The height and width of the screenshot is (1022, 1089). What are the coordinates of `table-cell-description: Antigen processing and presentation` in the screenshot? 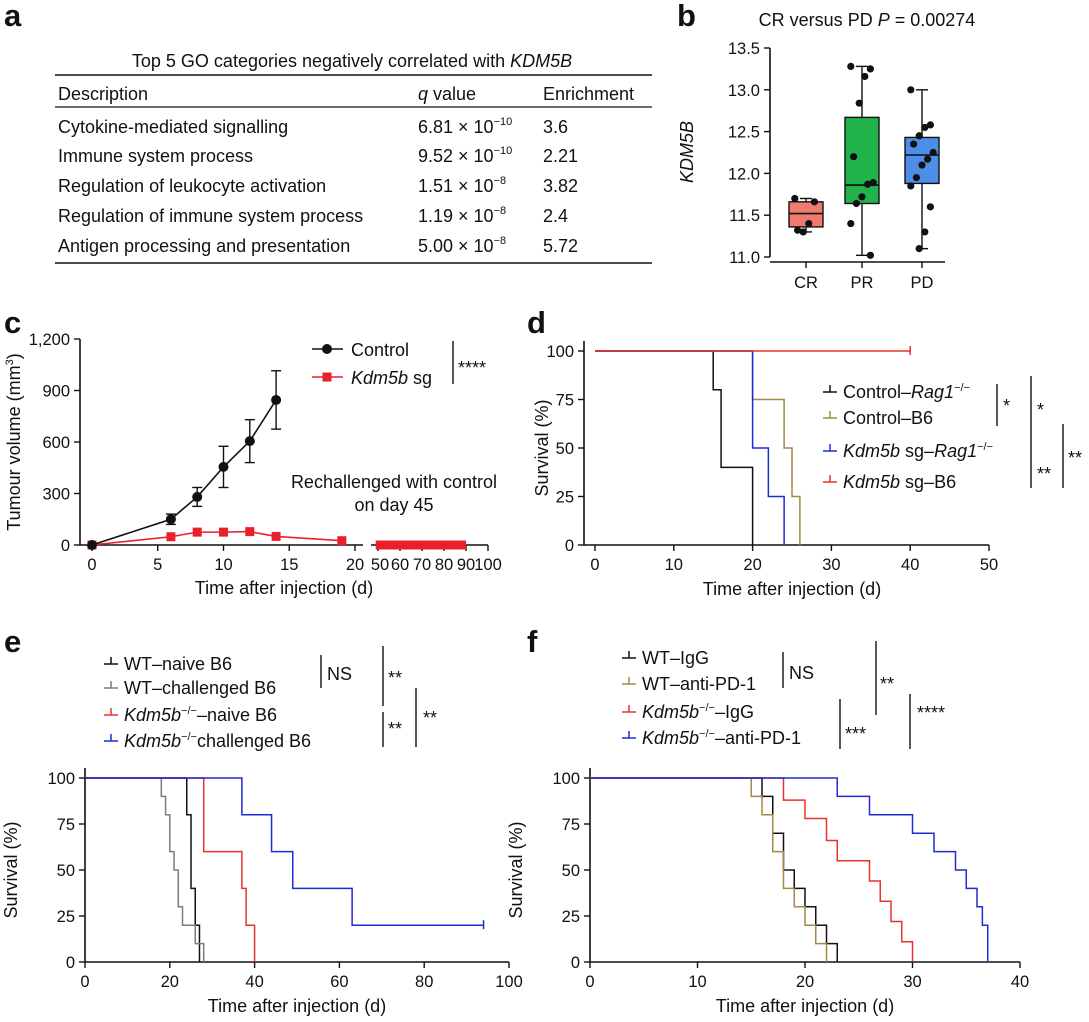 It's located at (204, 246).